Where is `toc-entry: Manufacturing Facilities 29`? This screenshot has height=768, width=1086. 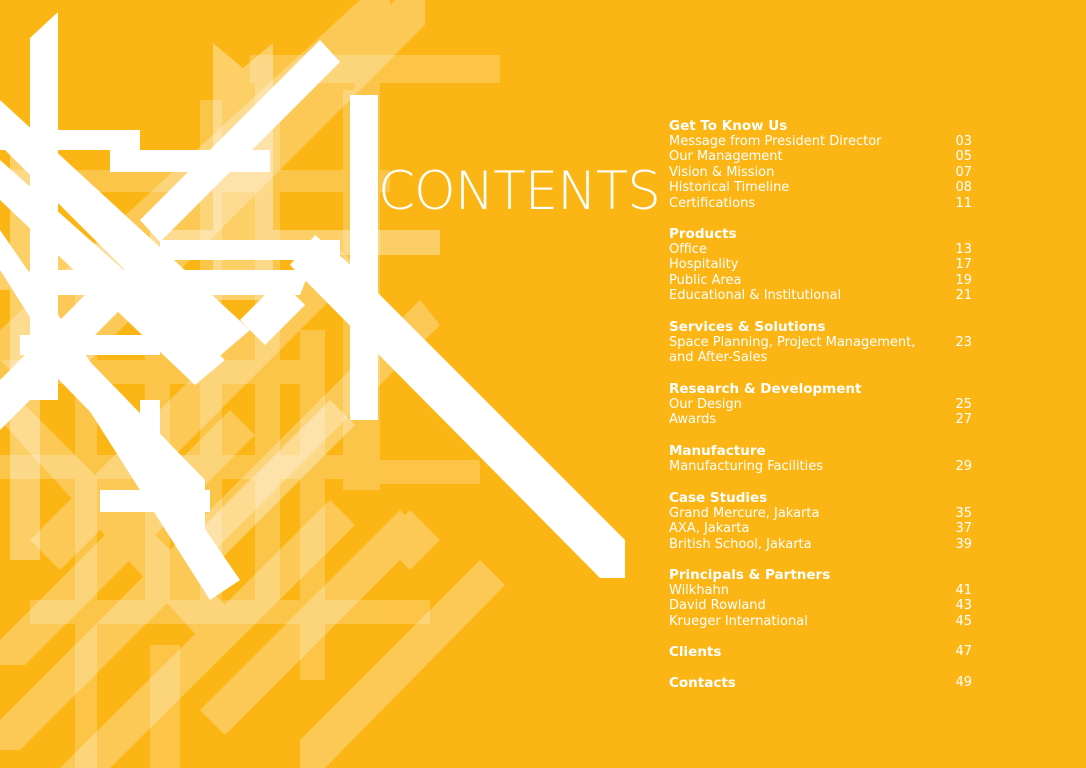
toc-entry: Manufacturing Facilities 29 is located at coordinates (824, 466).